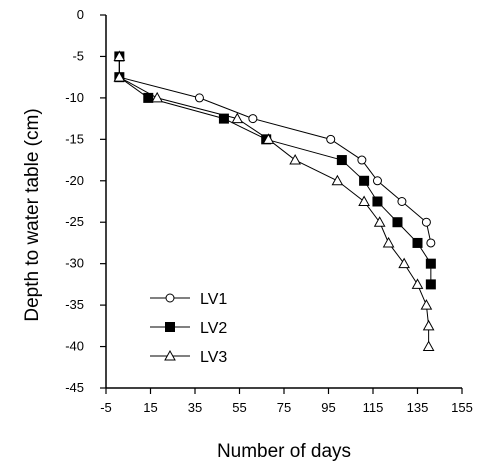 The width and height of the screenshot is (482, 463). I want to click on y-tick-label: -45, so click(74, 387).